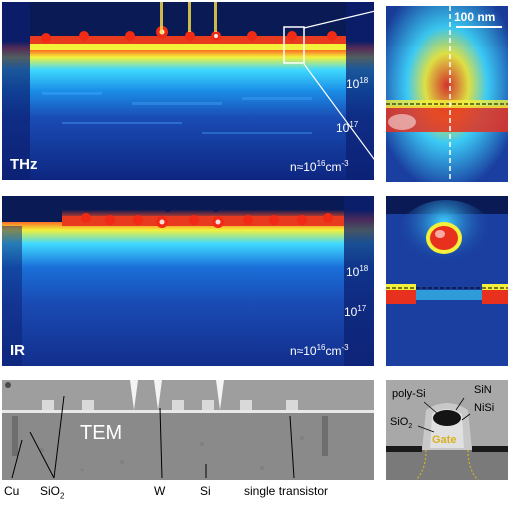 This screenshot has width=510, height=510. What do you see at coordinates (444, 440) in the screenshot?
I see `tem-zoom-gate: Gate` at bounding box center [444, 440].